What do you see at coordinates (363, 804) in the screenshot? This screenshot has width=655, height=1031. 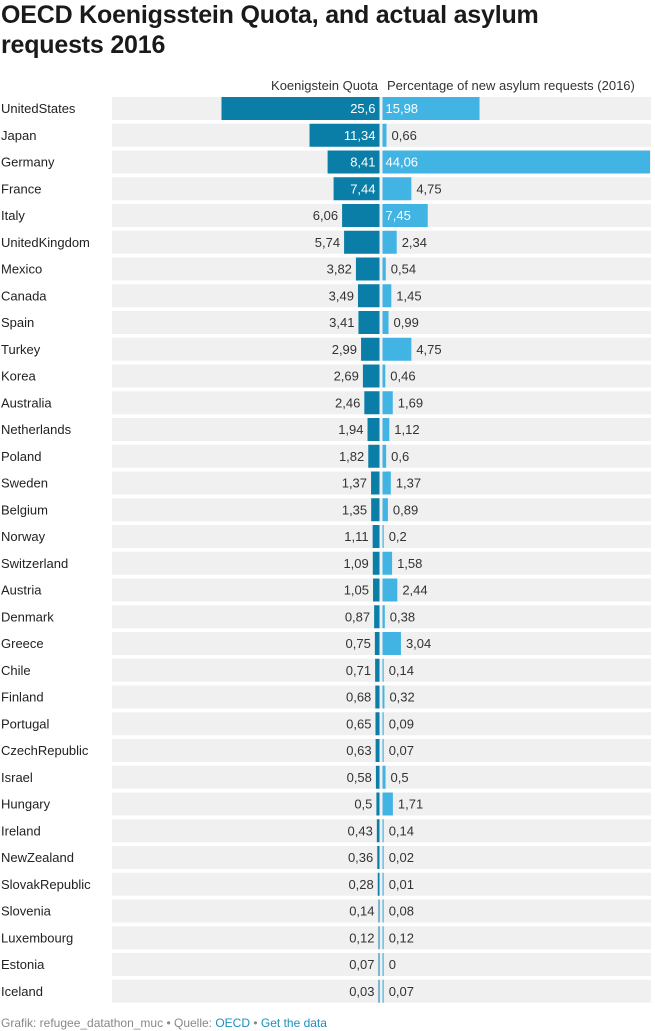 I see `left-value-label: 0,5` at bounding box center [363, 804].